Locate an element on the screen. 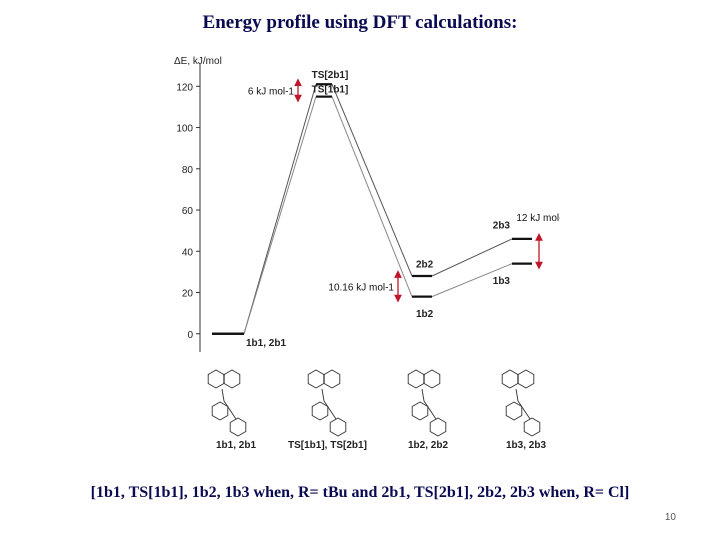 The image size is (720, 540). y-axis-label: ΔE, kJ/mol is located at coordinates (198, 61).